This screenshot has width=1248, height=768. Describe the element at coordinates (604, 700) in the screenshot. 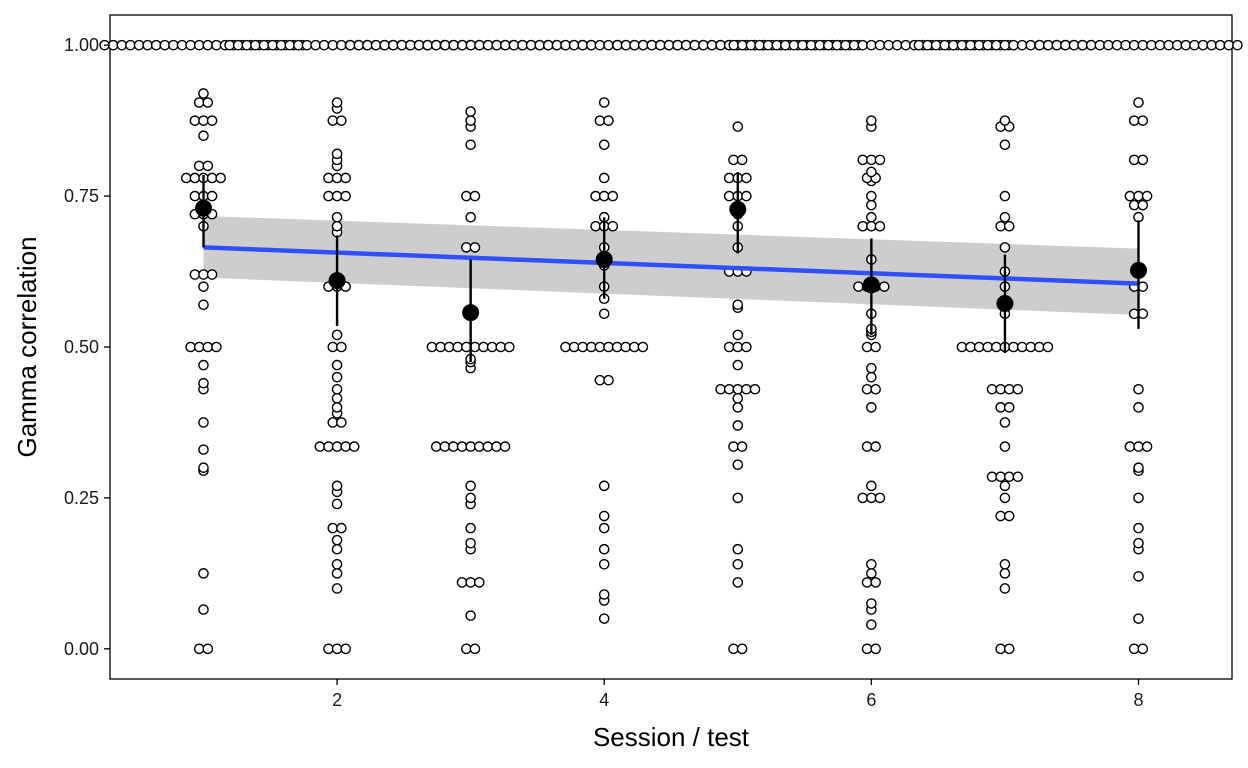

I see `x-tick-label: 4` at that location.